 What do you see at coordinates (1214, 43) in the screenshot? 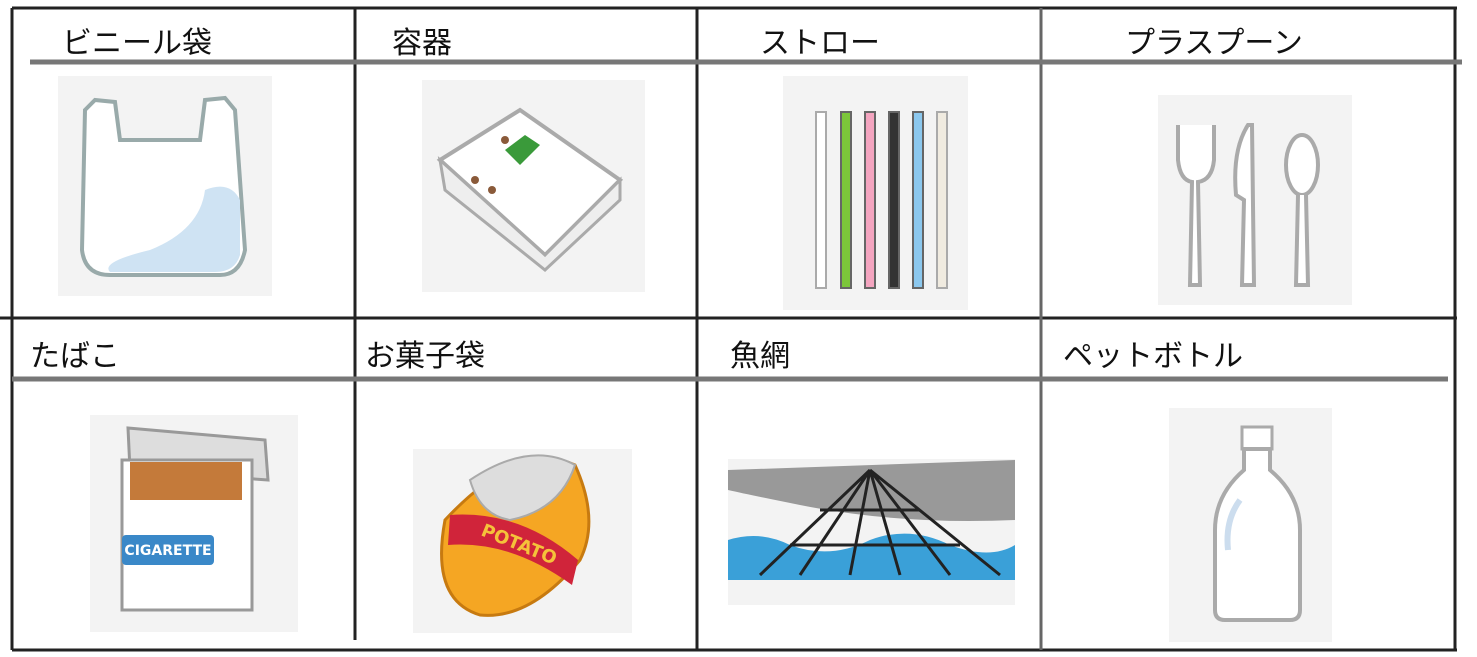
I see `cell-label: プラスプーン` at bounding box center [1214, 43].